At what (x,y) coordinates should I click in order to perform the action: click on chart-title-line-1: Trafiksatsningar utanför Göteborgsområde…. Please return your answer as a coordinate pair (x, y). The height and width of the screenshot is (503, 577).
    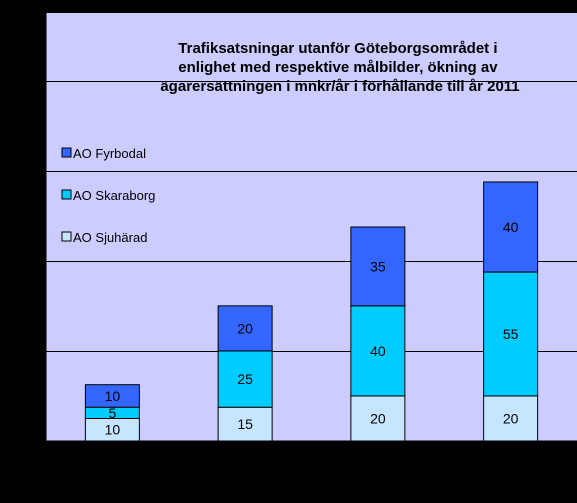
    Looking at the image, I should click on (337, 48).